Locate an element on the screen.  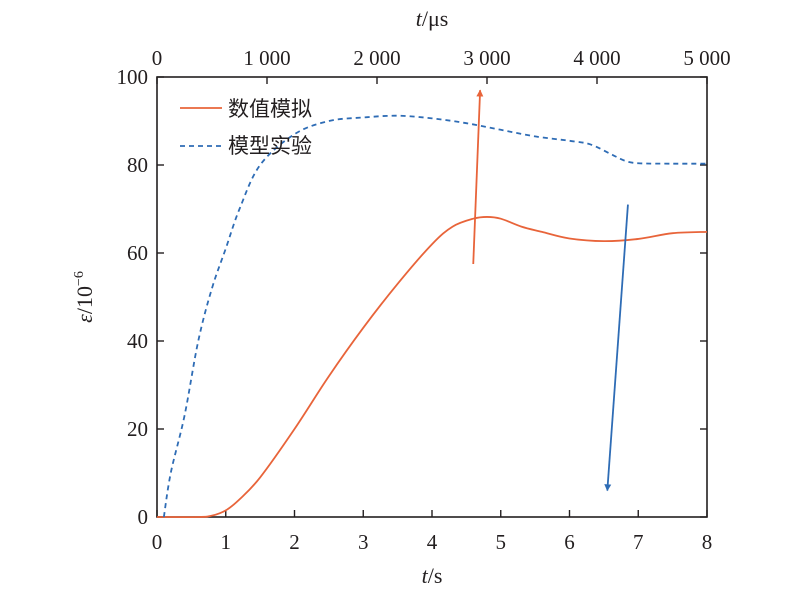
legend: 数值模拟 模型实验 is located at coordinates (246, 127).